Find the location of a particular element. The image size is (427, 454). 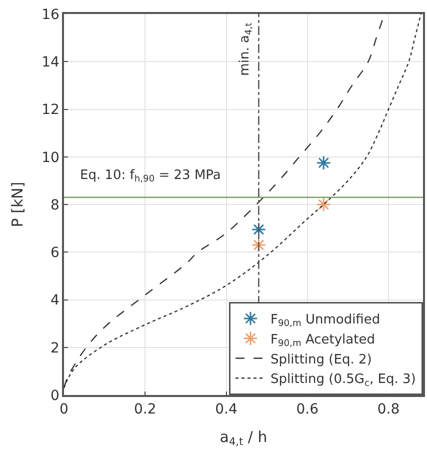

x-tick-label: 0.2 is located at coordinates (145, 410).